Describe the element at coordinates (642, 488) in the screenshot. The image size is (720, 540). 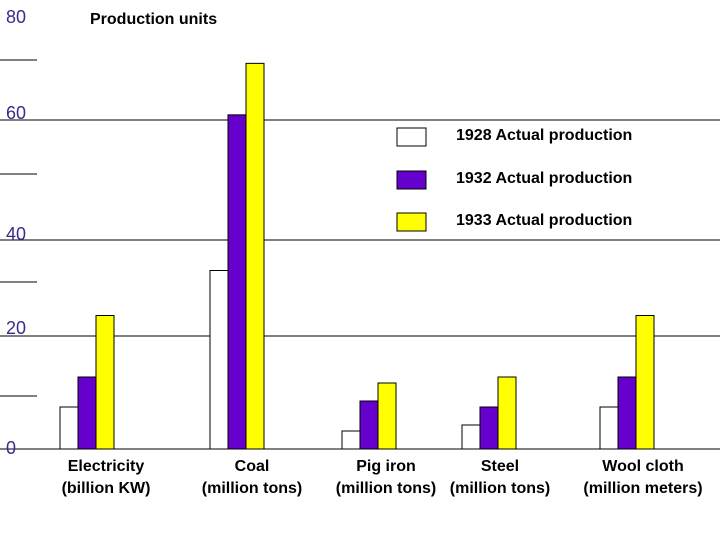
I see `category-unit-label: (million meters)` at that location.